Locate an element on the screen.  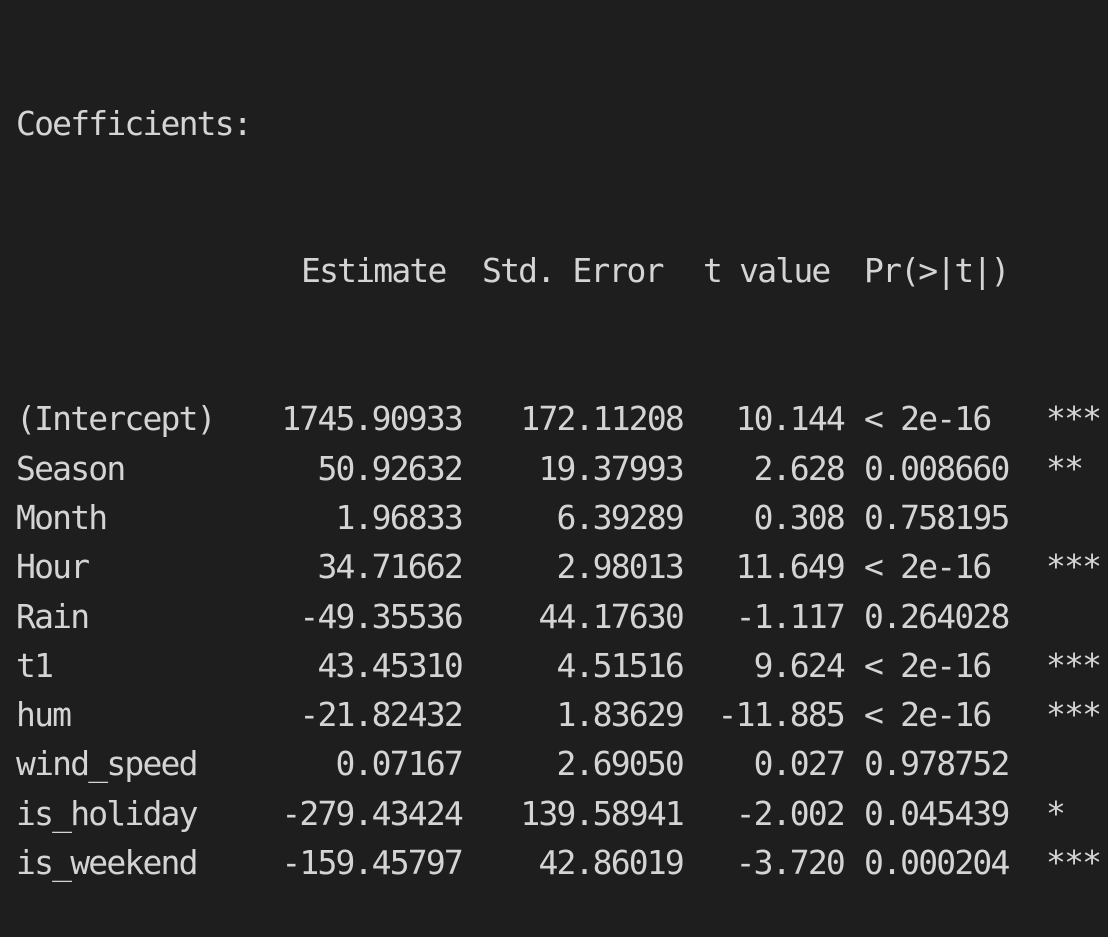
row-estimate: -21.82432 is located at coordinates (381, 715).